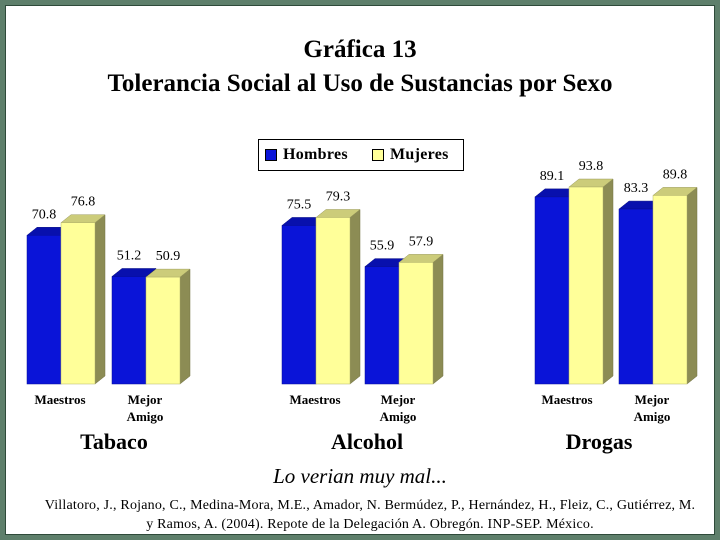 The height and width of the screenshot is (540, 720). What do you see at coordinates (636, 188) in the screenshot?
I see `data-label-hombres-5: 83.3` at bounding box center [636, 188].